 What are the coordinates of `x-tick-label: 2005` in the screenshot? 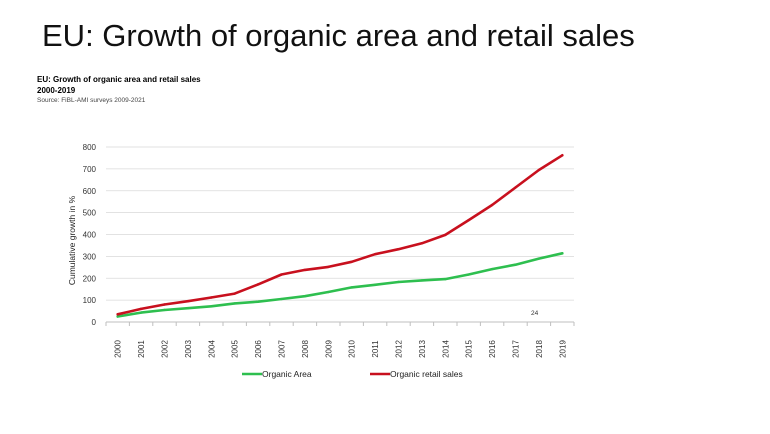 It's located at (235, 349).